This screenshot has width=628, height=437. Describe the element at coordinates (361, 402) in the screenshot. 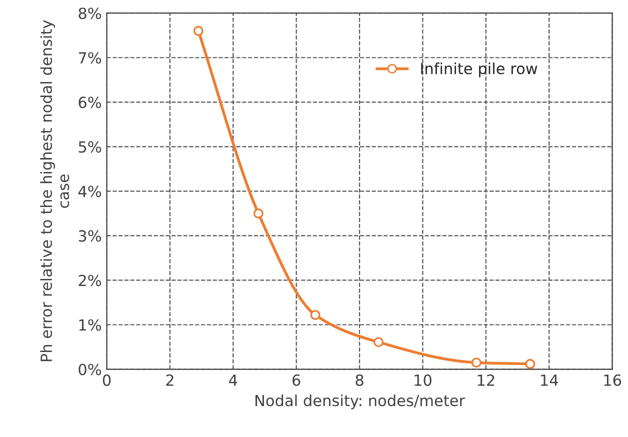

I see `x-axis-title: Nodal density: nodes/meter` at that location.